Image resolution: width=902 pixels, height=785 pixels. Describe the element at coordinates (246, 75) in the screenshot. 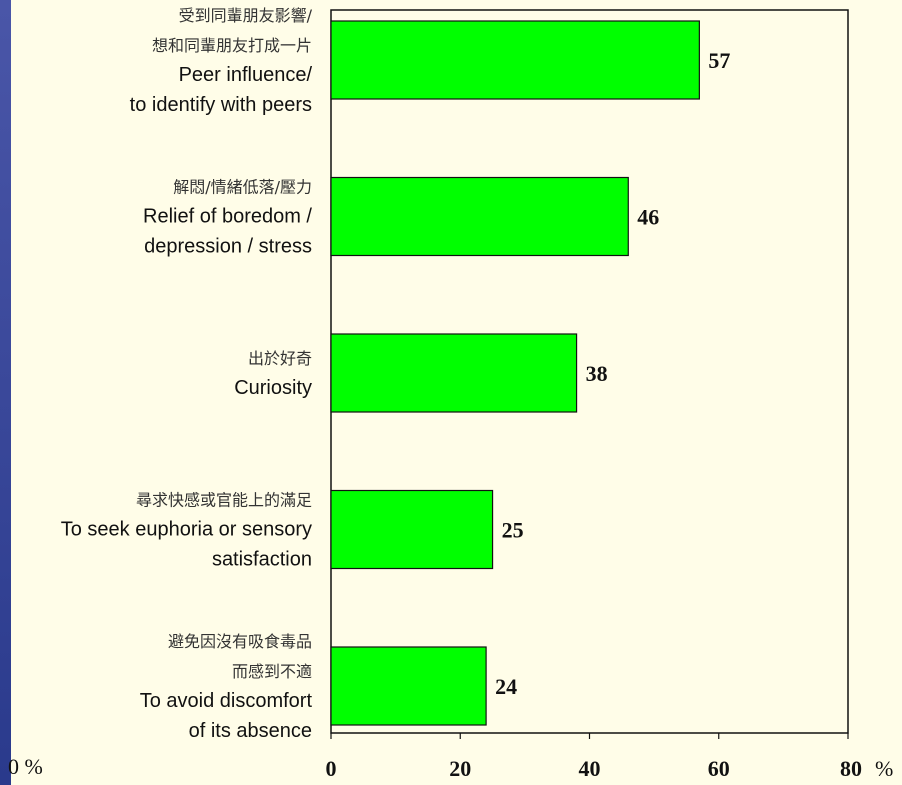

I see `category-label-1-line-3: Peer influence/` at that location.